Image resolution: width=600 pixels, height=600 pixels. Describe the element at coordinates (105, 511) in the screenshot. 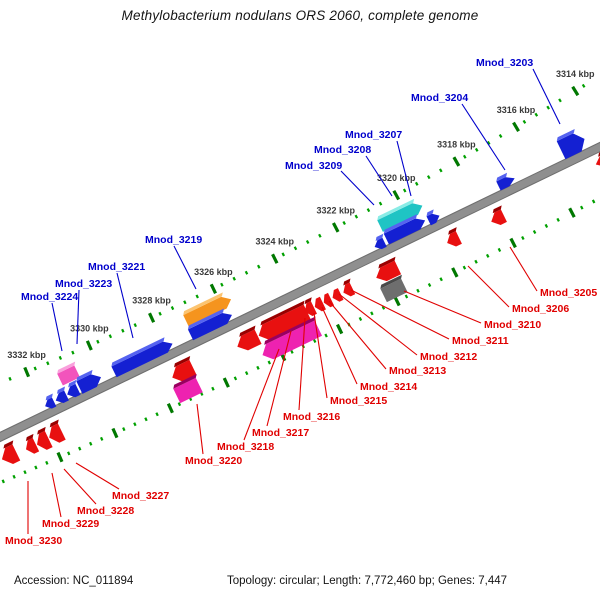

I see `gene-label: Mnod_3228` at that location.